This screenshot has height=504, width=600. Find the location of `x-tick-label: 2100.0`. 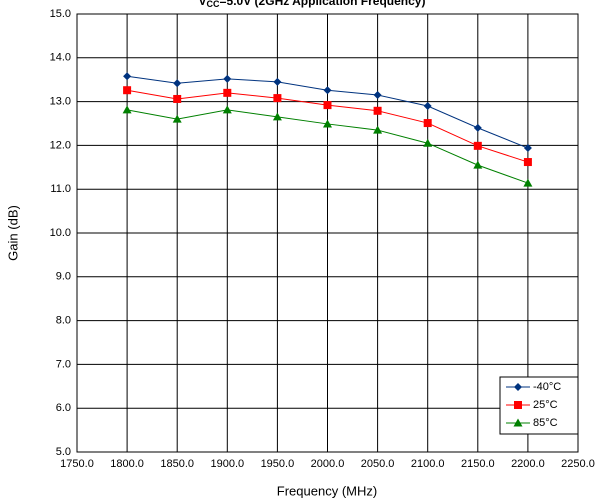

x-tick-label: 2100.0 is located at coordinates (428, 464).